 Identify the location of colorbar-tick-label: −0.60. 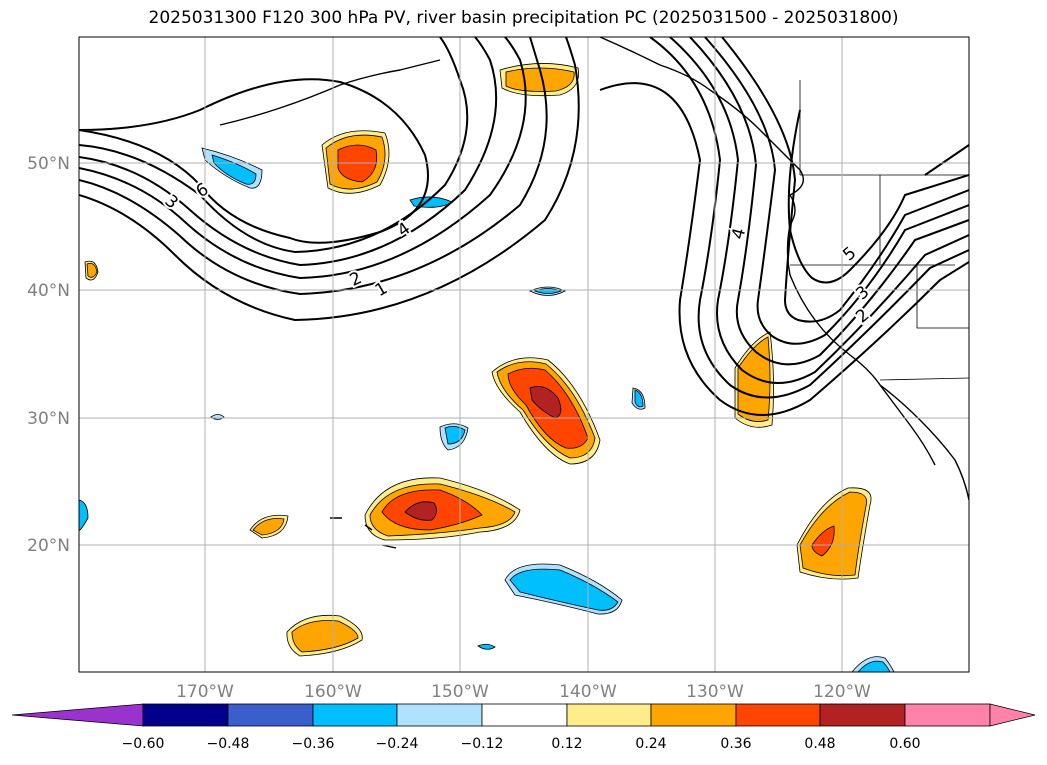
(143, 744).